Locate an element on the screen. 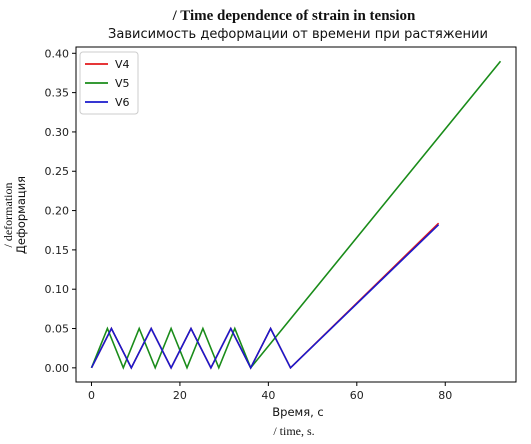 This screenshot has width=531, height=444. y-tick-label: 0.00 is located at coordinates (57, 368).